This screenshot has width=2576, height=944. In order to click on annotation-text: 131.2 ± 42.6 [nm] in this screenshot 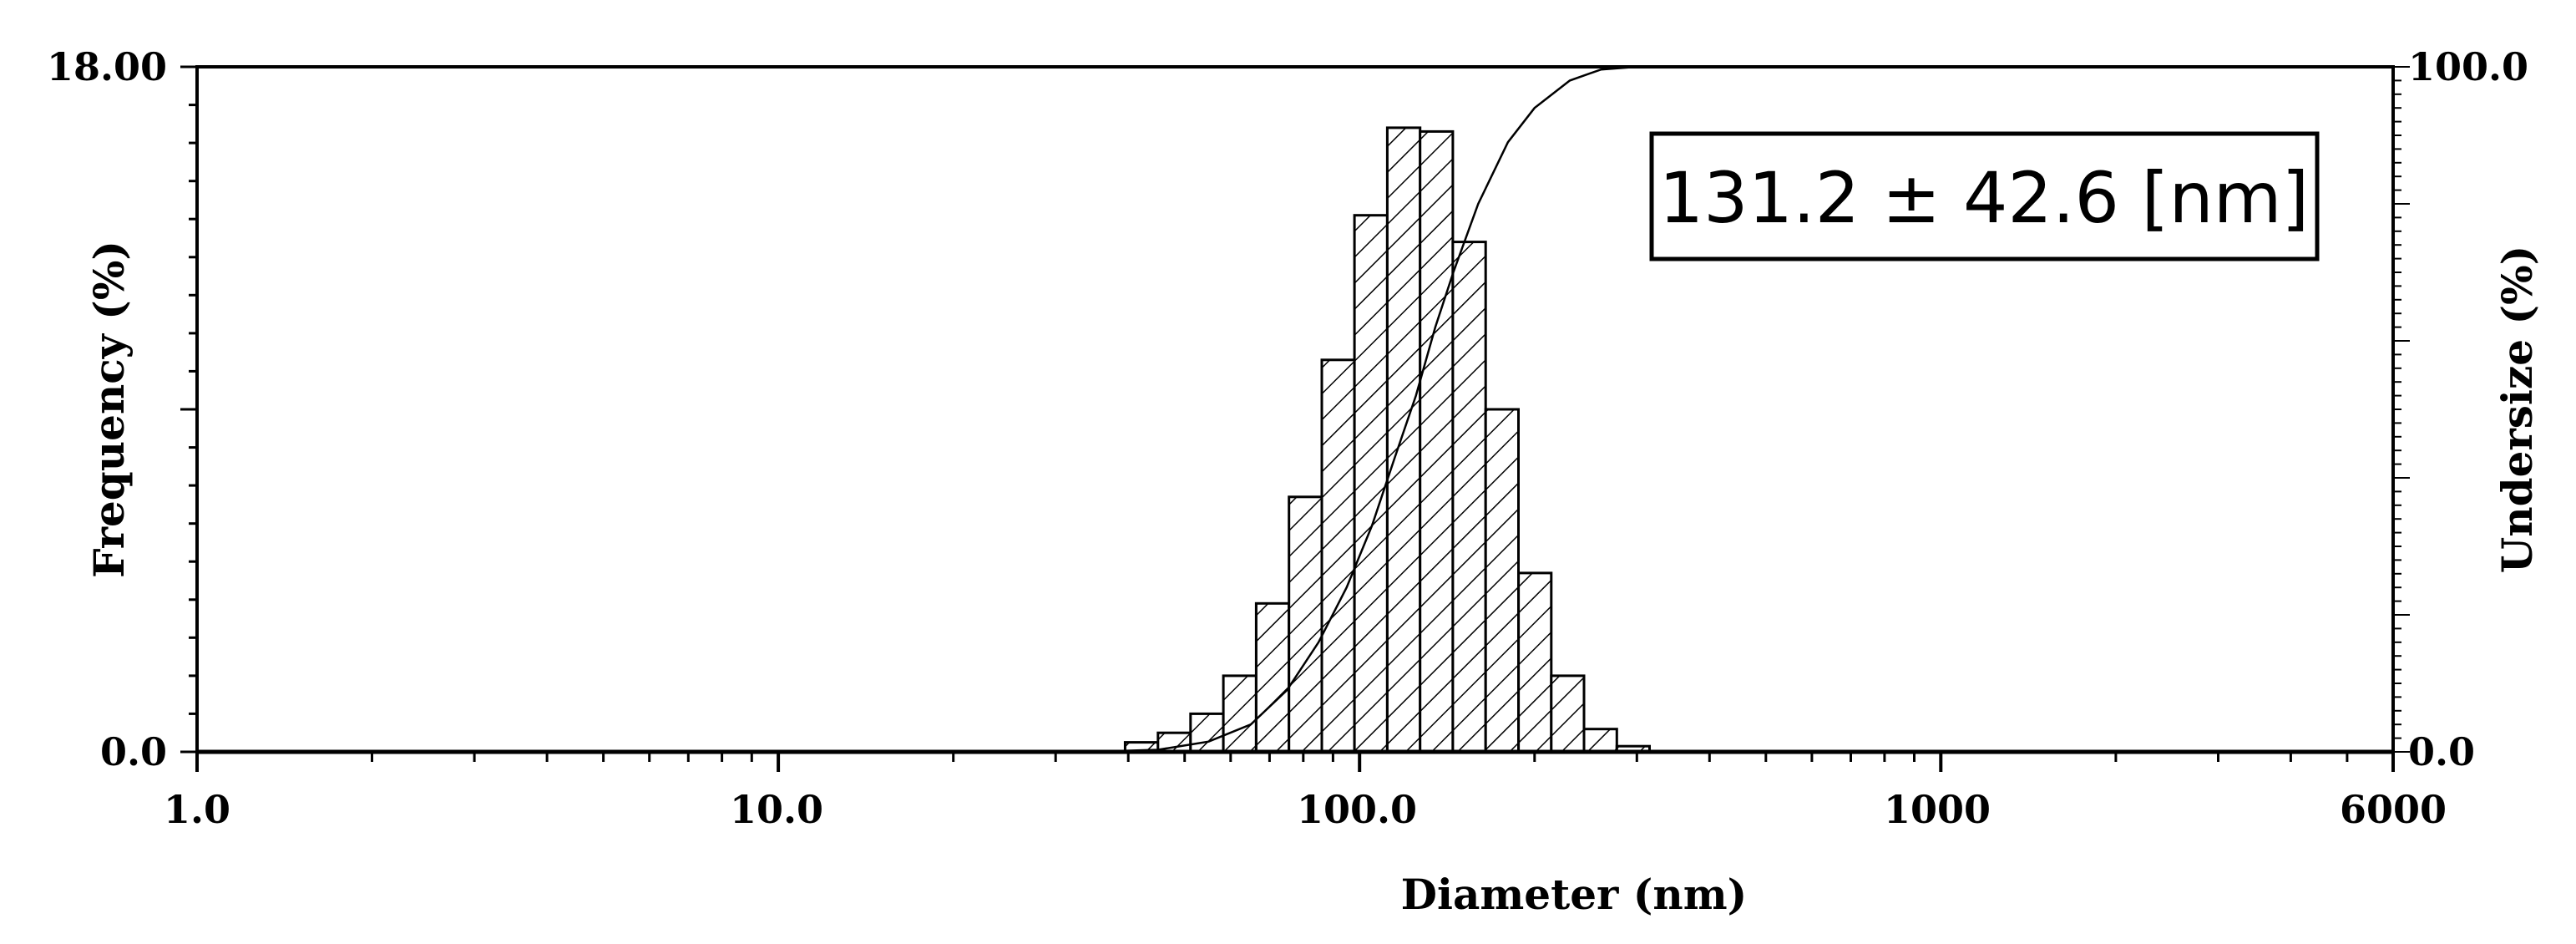, I will do `click(1984, 198)`.